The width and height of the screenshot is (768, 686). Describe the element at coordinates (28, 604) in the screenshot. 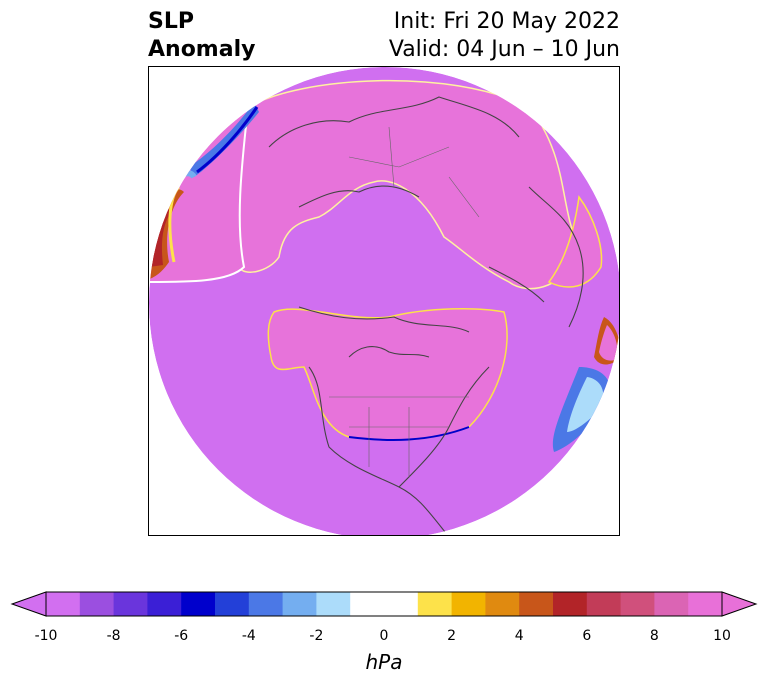

I see `colorbar-under-extension` at that location.